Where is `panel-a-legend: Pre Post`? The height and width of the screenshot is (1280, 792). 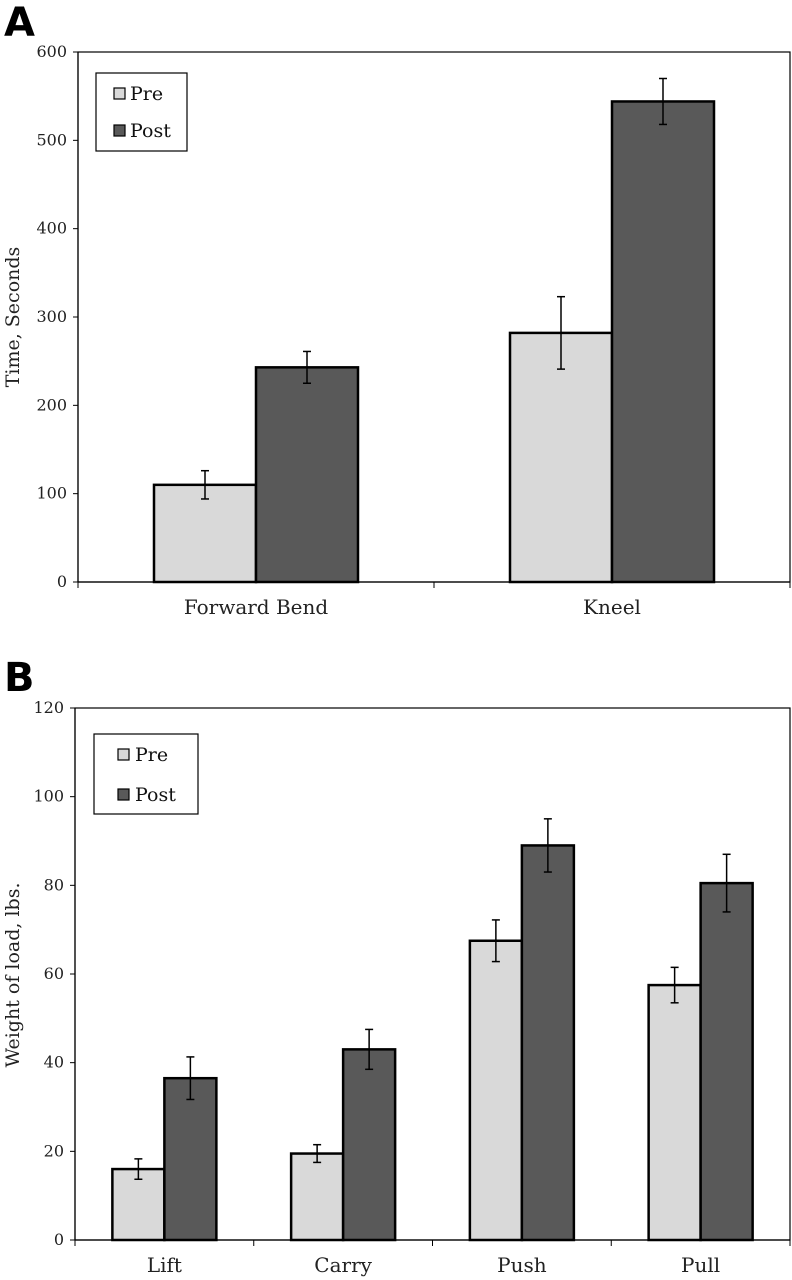 panel-a-legend: Pre Post is located at coordinates (141, 112).